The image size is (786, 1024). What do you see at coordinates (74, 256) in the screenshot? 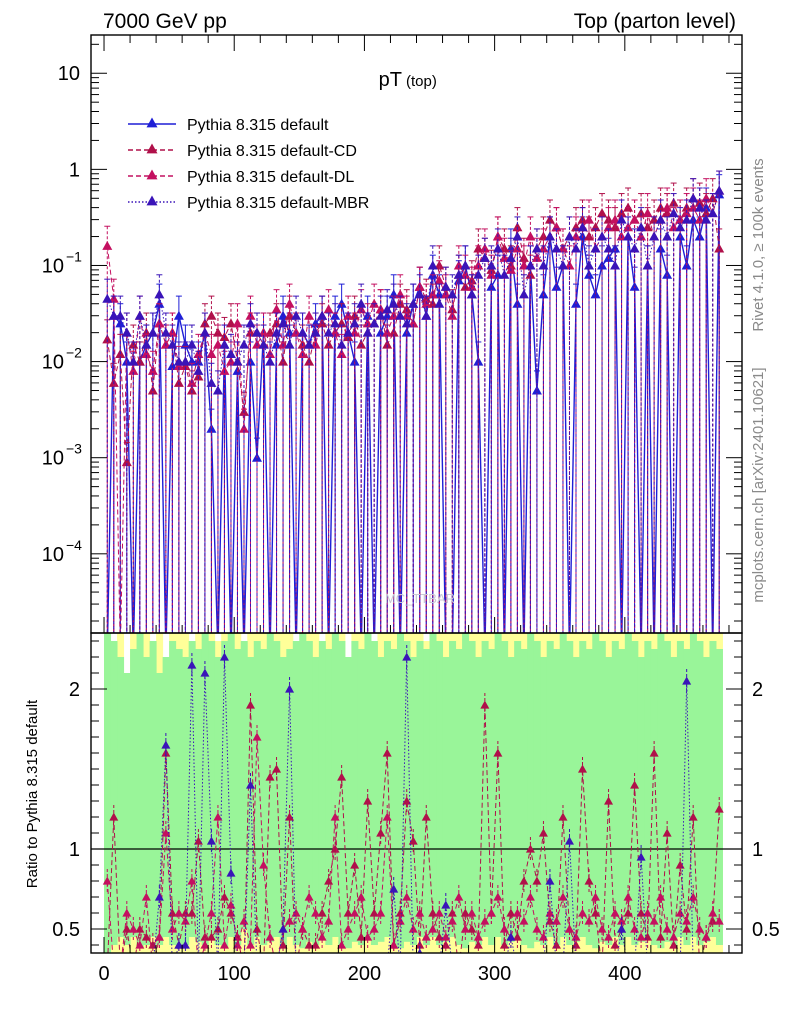
I see `y-tick-exponent: −1` at bounding box center [74, 256].